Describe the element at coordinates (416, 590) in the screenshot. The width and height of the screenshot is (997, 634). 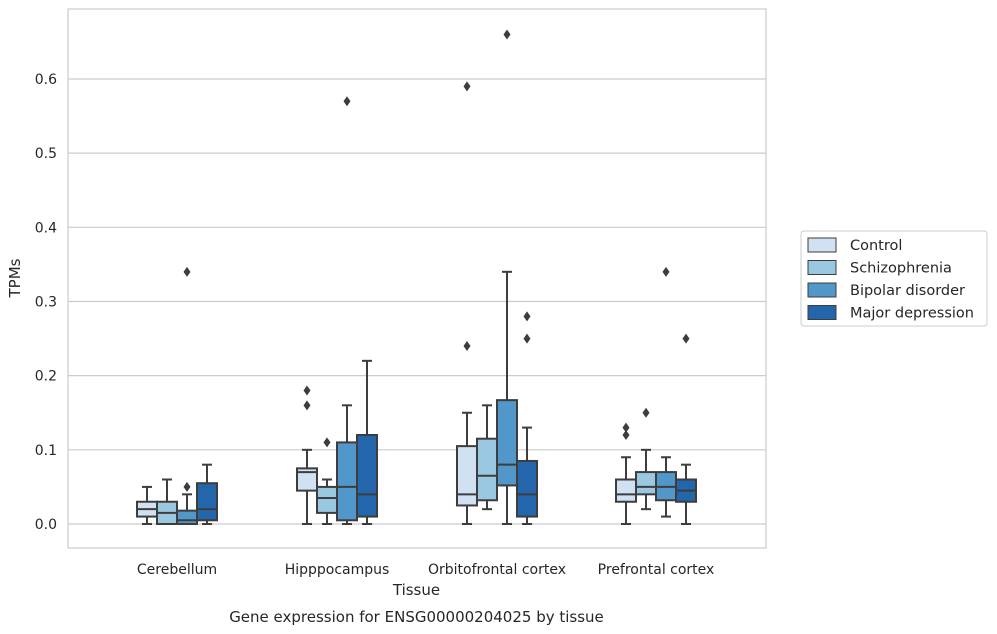
I see `x-axis-title: Tissue` at that location.